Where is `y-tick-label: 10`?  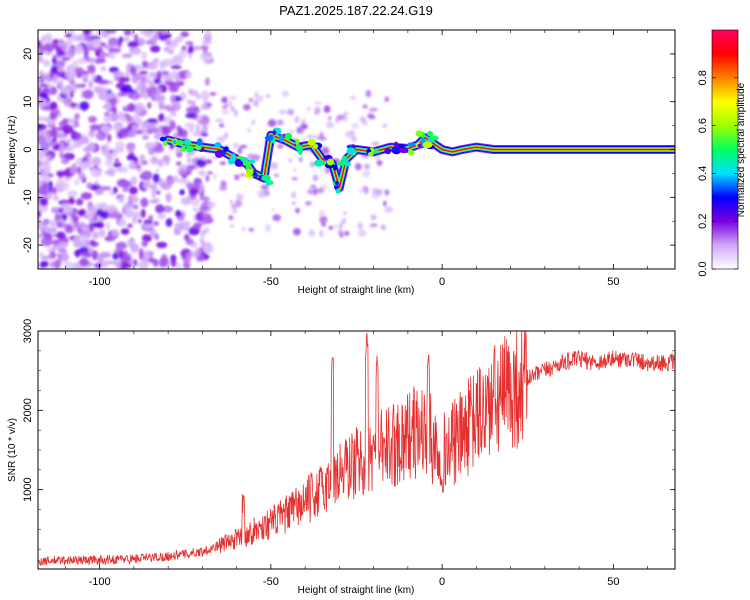
y-tick-label: 10 is located at coordinates (28, 102).